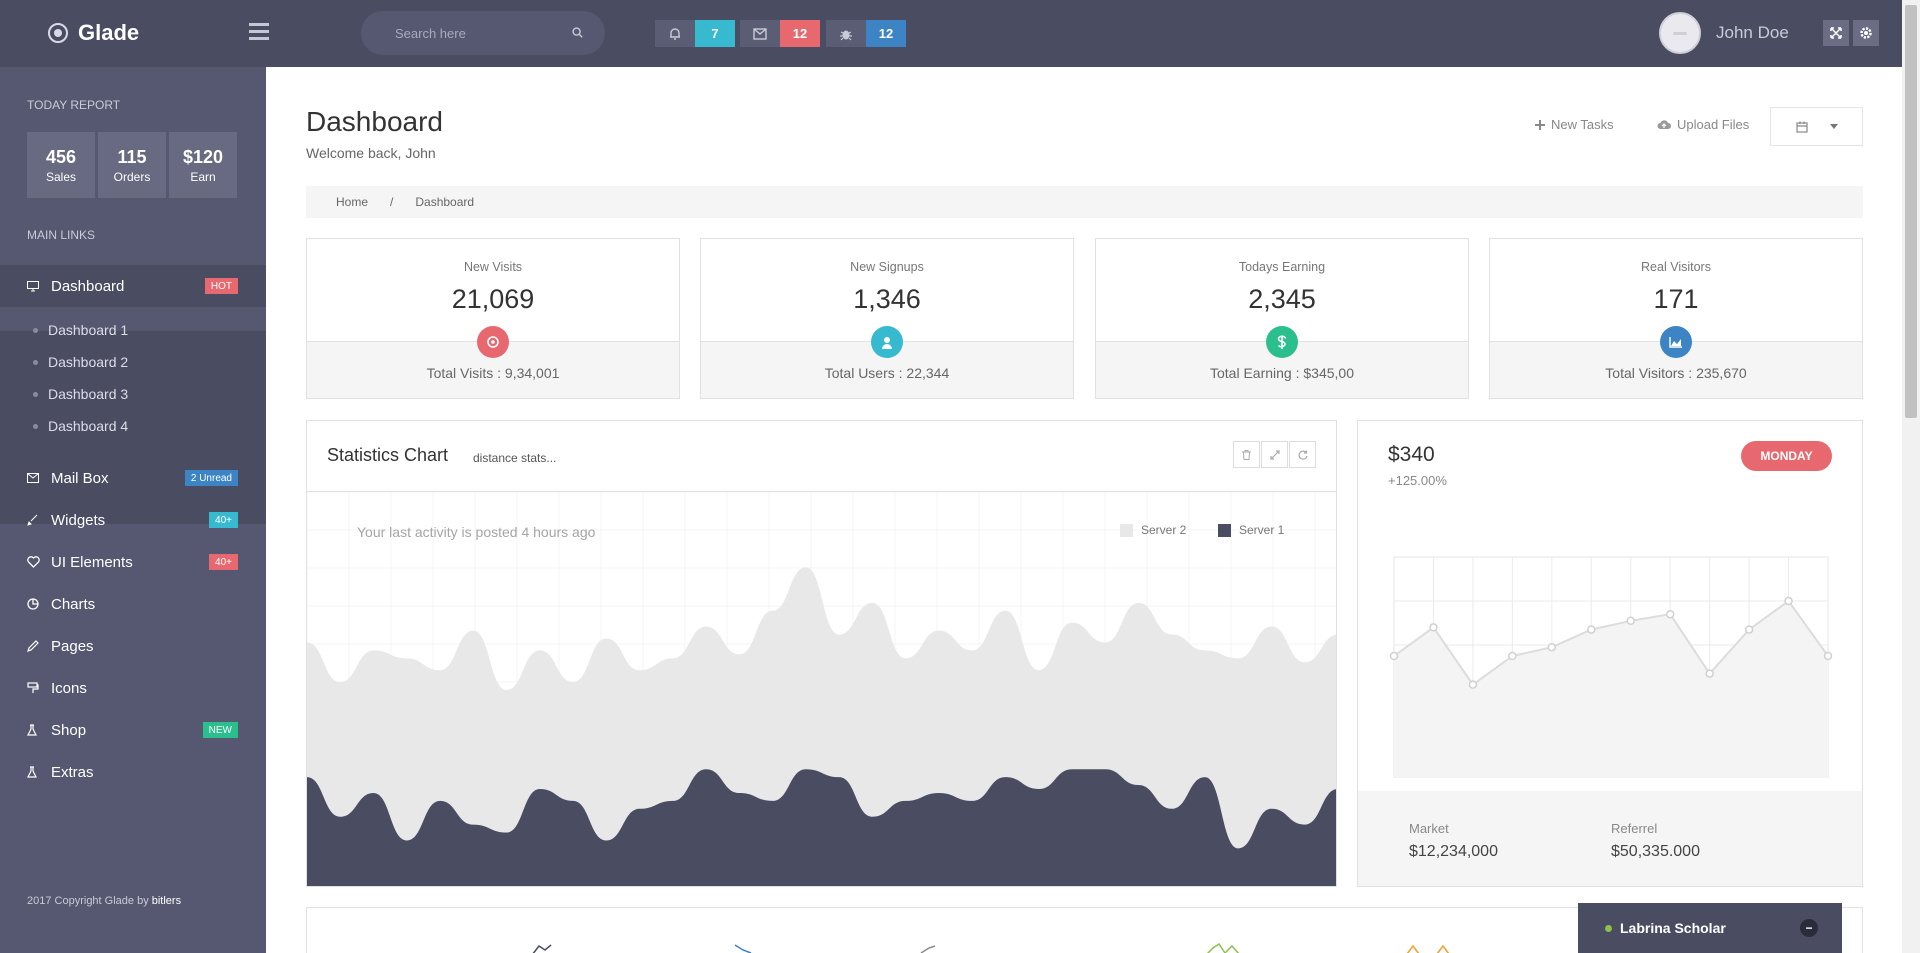 The image size is (1920, 953). What do you see at coordinates (34, 772) in the screenshot?
I see `flask-icon` at bounding box center [34, 772].